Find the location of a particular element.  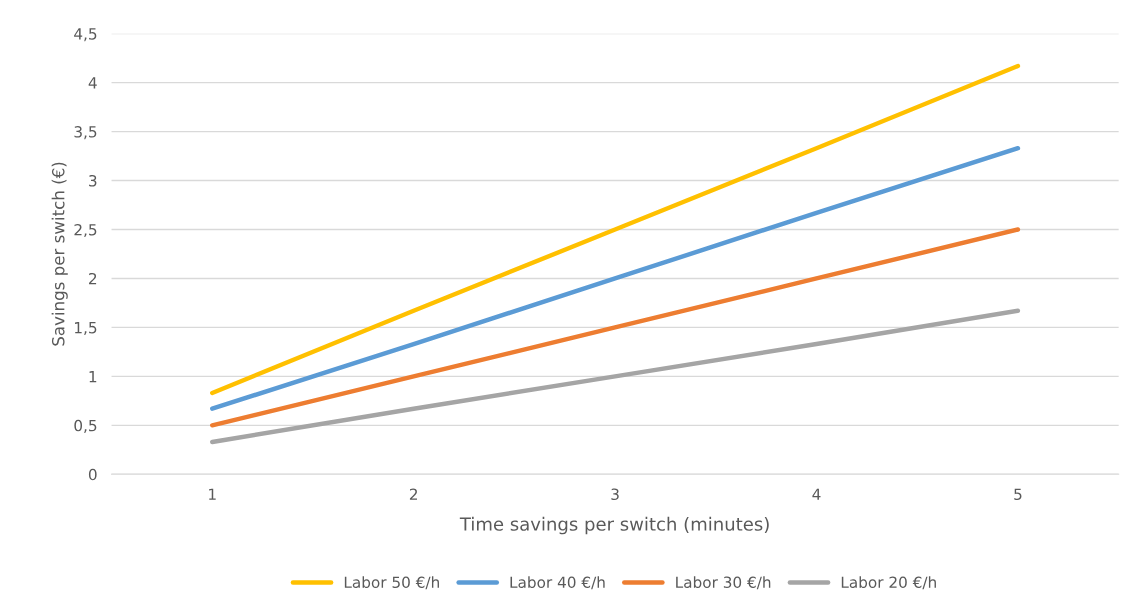

y-tick-label: 2 is located at coordinates (93, 278).